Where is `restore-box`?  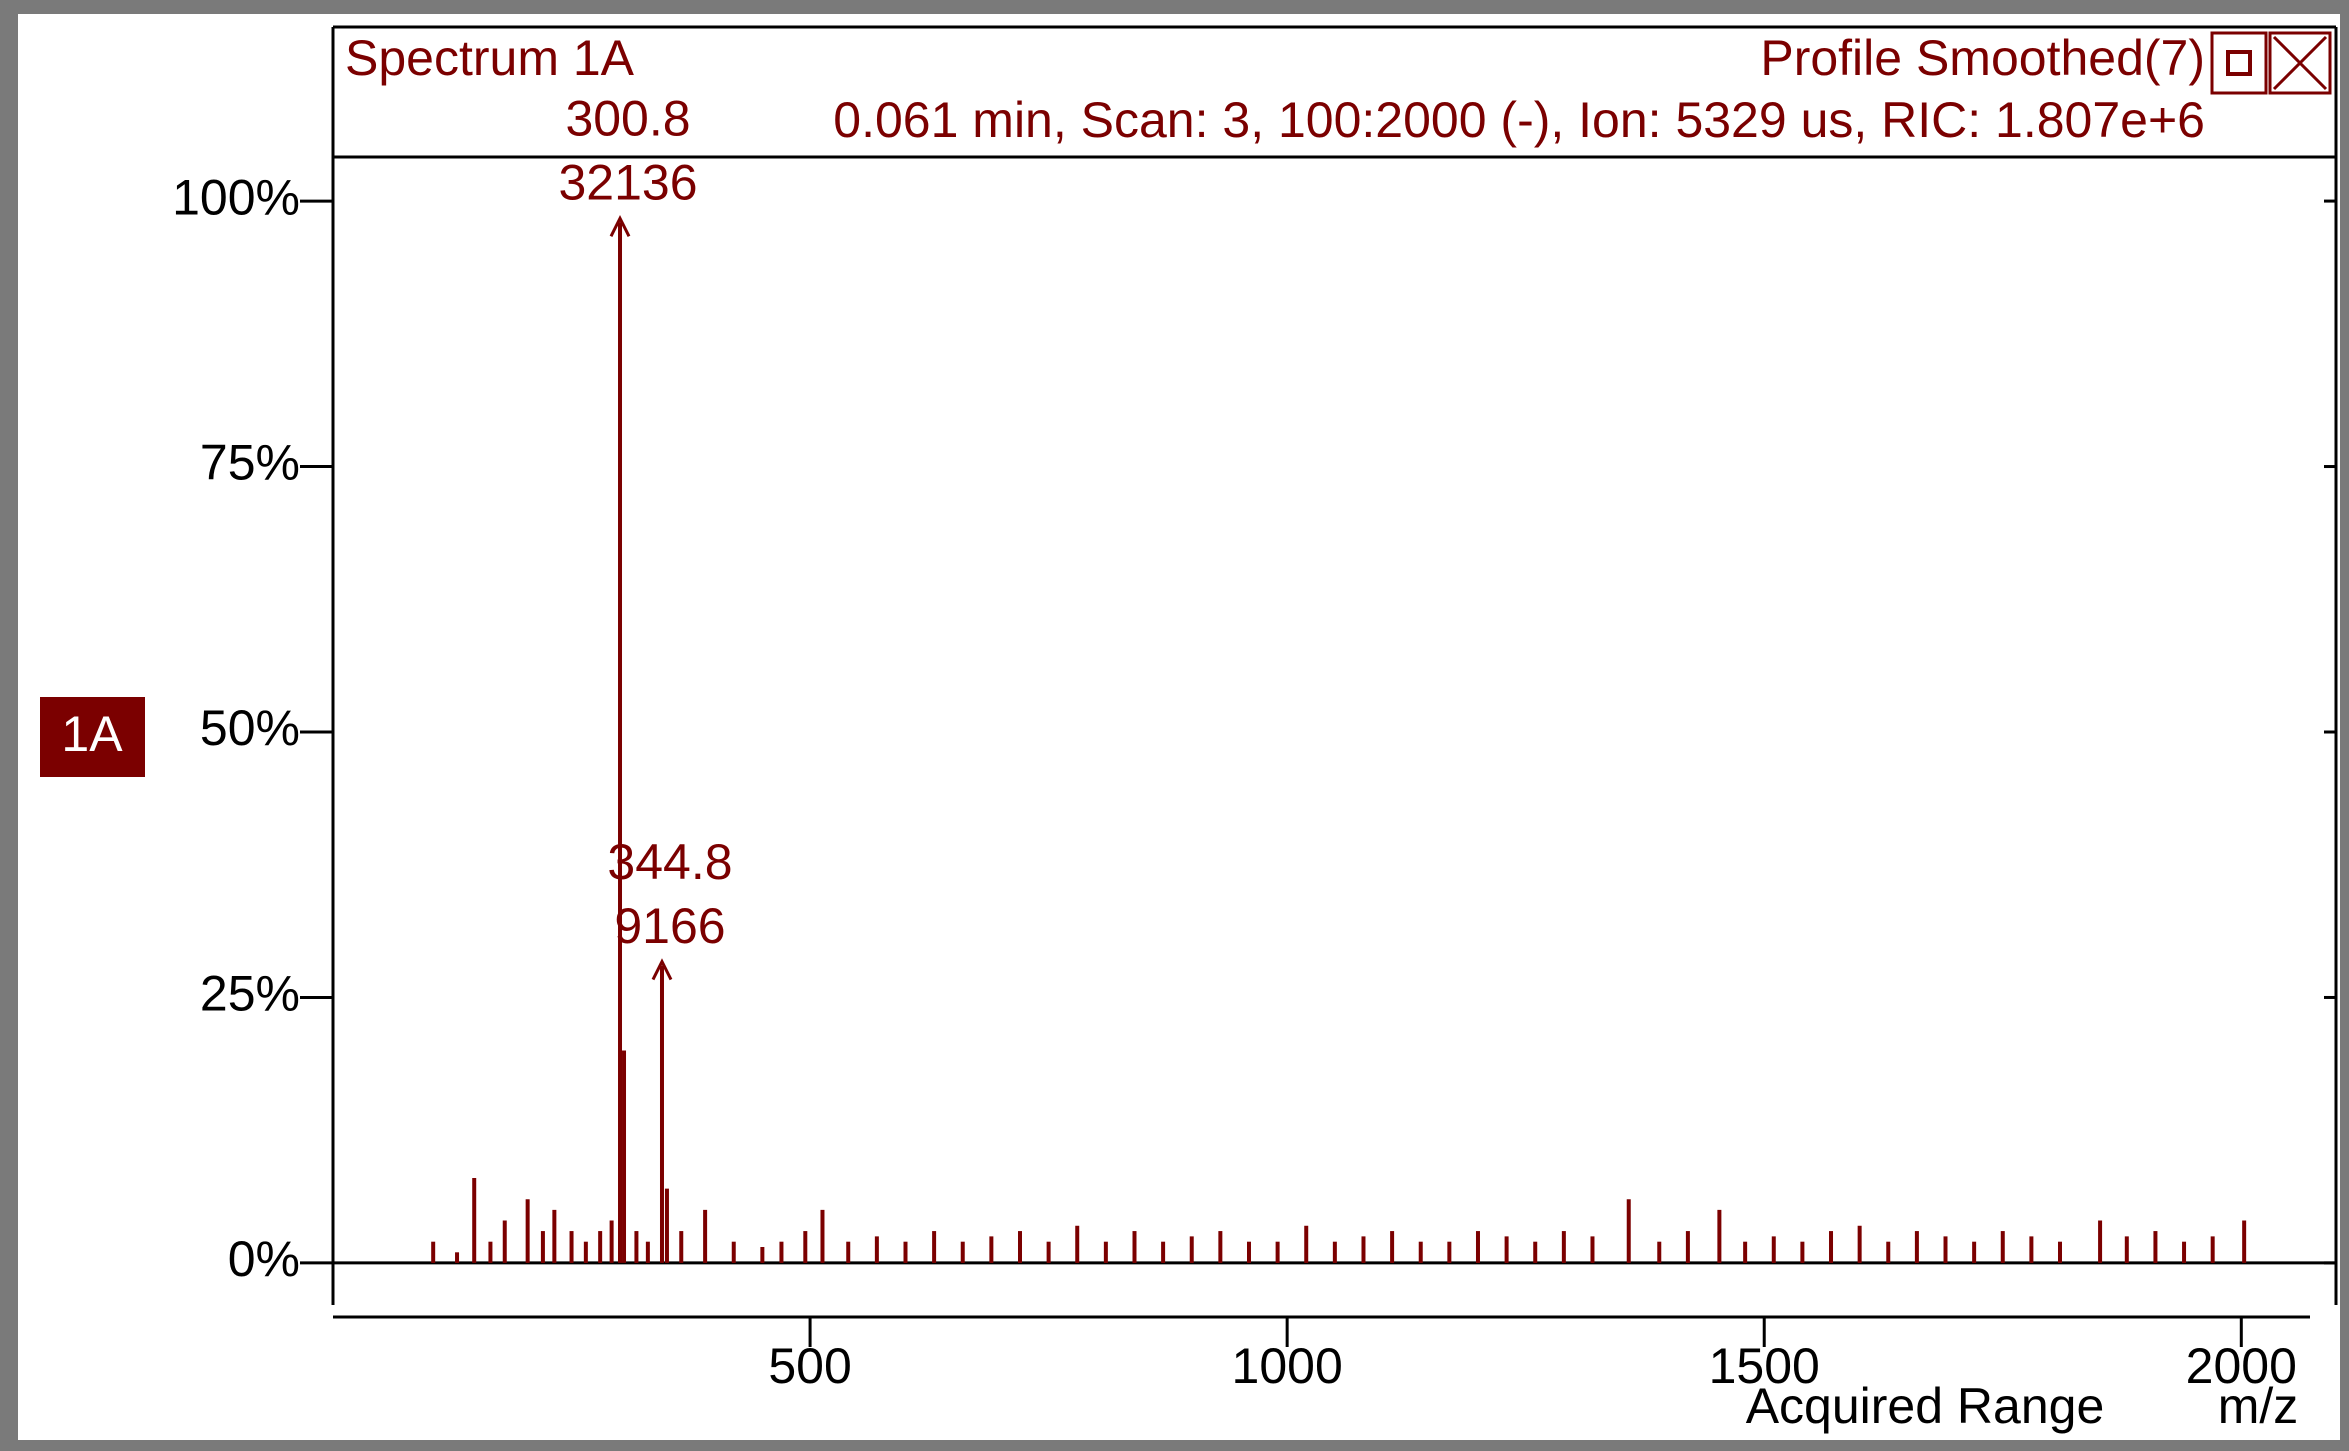 restore-box is located at coordinates (2239, 63).